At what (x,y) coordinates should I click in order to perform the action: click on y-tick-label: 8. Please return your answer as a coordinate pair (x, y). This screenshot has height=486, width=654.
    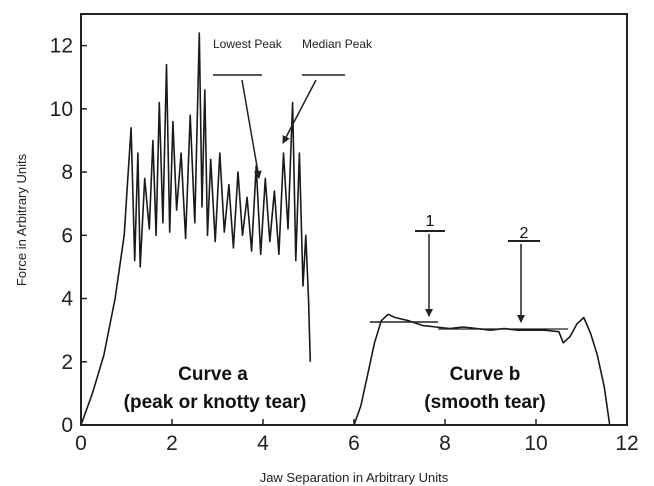
    Looking at the image, I should click on (67, 172).